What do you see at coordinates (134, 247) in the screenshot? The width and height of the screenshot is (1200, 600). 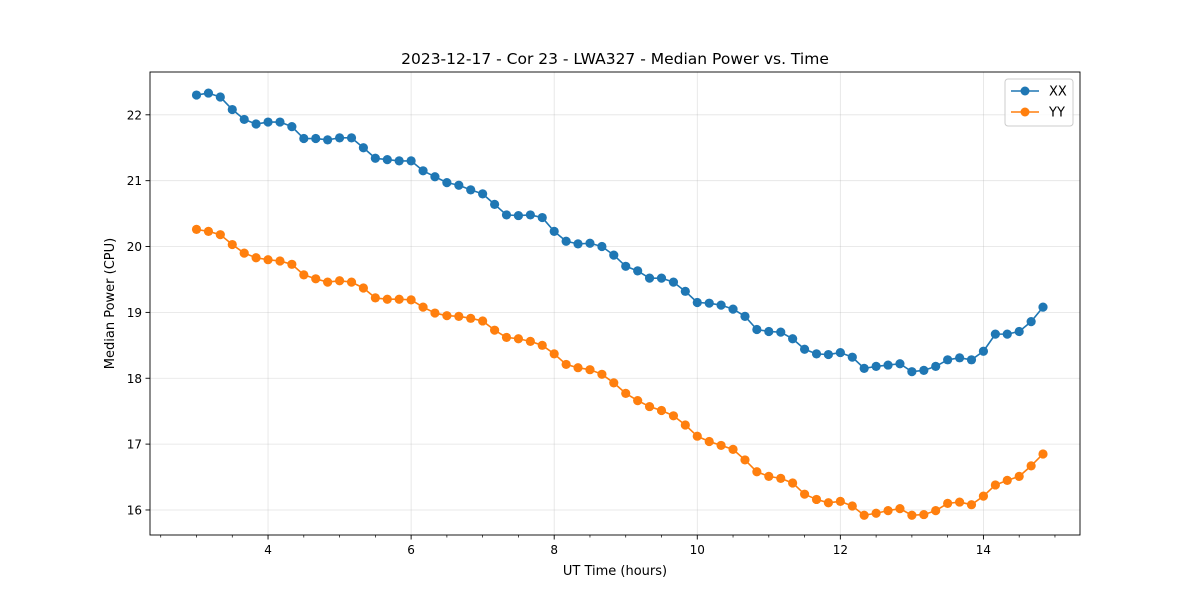 I see `y-tick-label: 20` at bounding box center [134, 247].